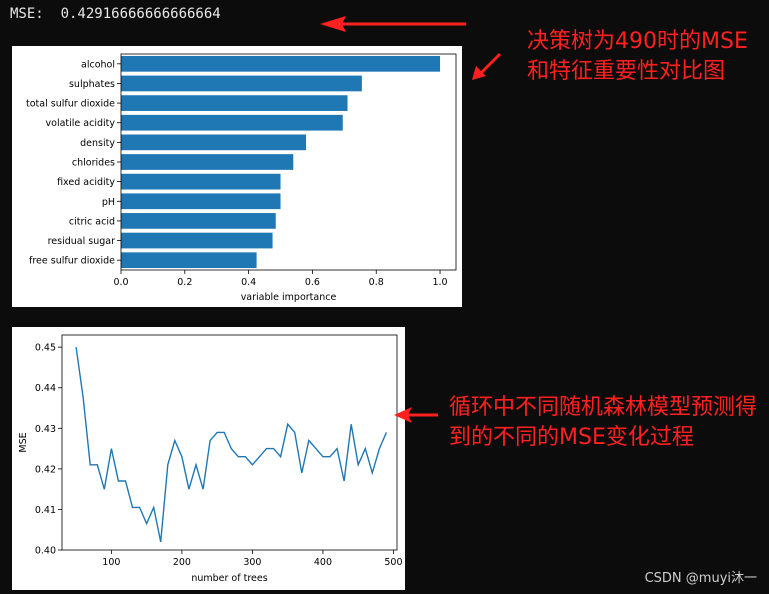  What do you see at coordinates (23, 442) in the screenshot?
I see `y-axis-label: MSE` at bounding box center [23, 442].